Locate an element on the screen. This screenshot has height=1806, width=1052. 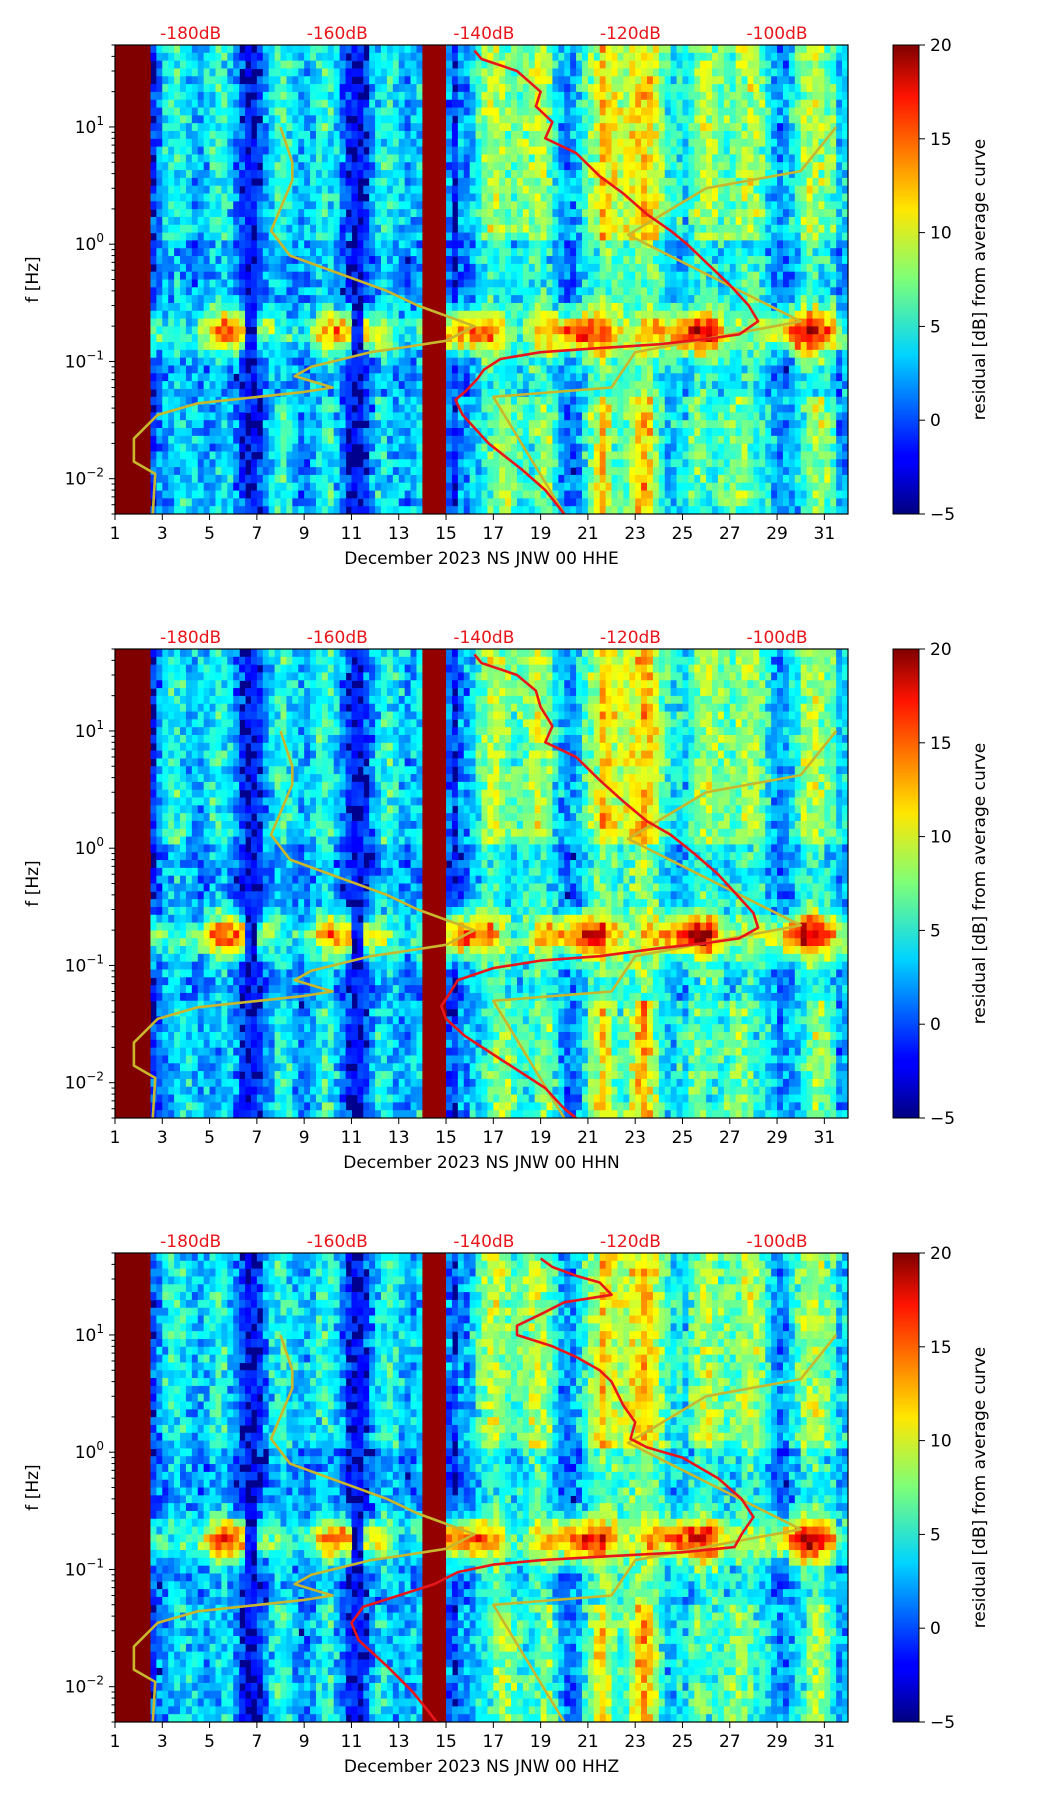
top-db-label: -140dB is located at coordinates (483, 34).